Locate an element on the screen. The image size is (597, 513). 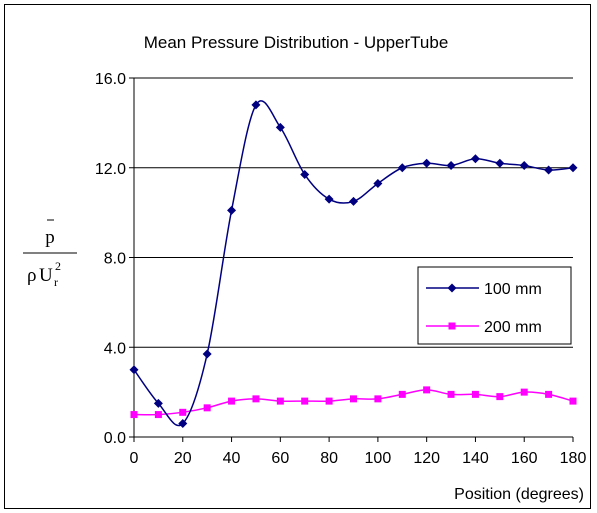
legend: 100 mm 200 mm is located at coordinates (494, 305).